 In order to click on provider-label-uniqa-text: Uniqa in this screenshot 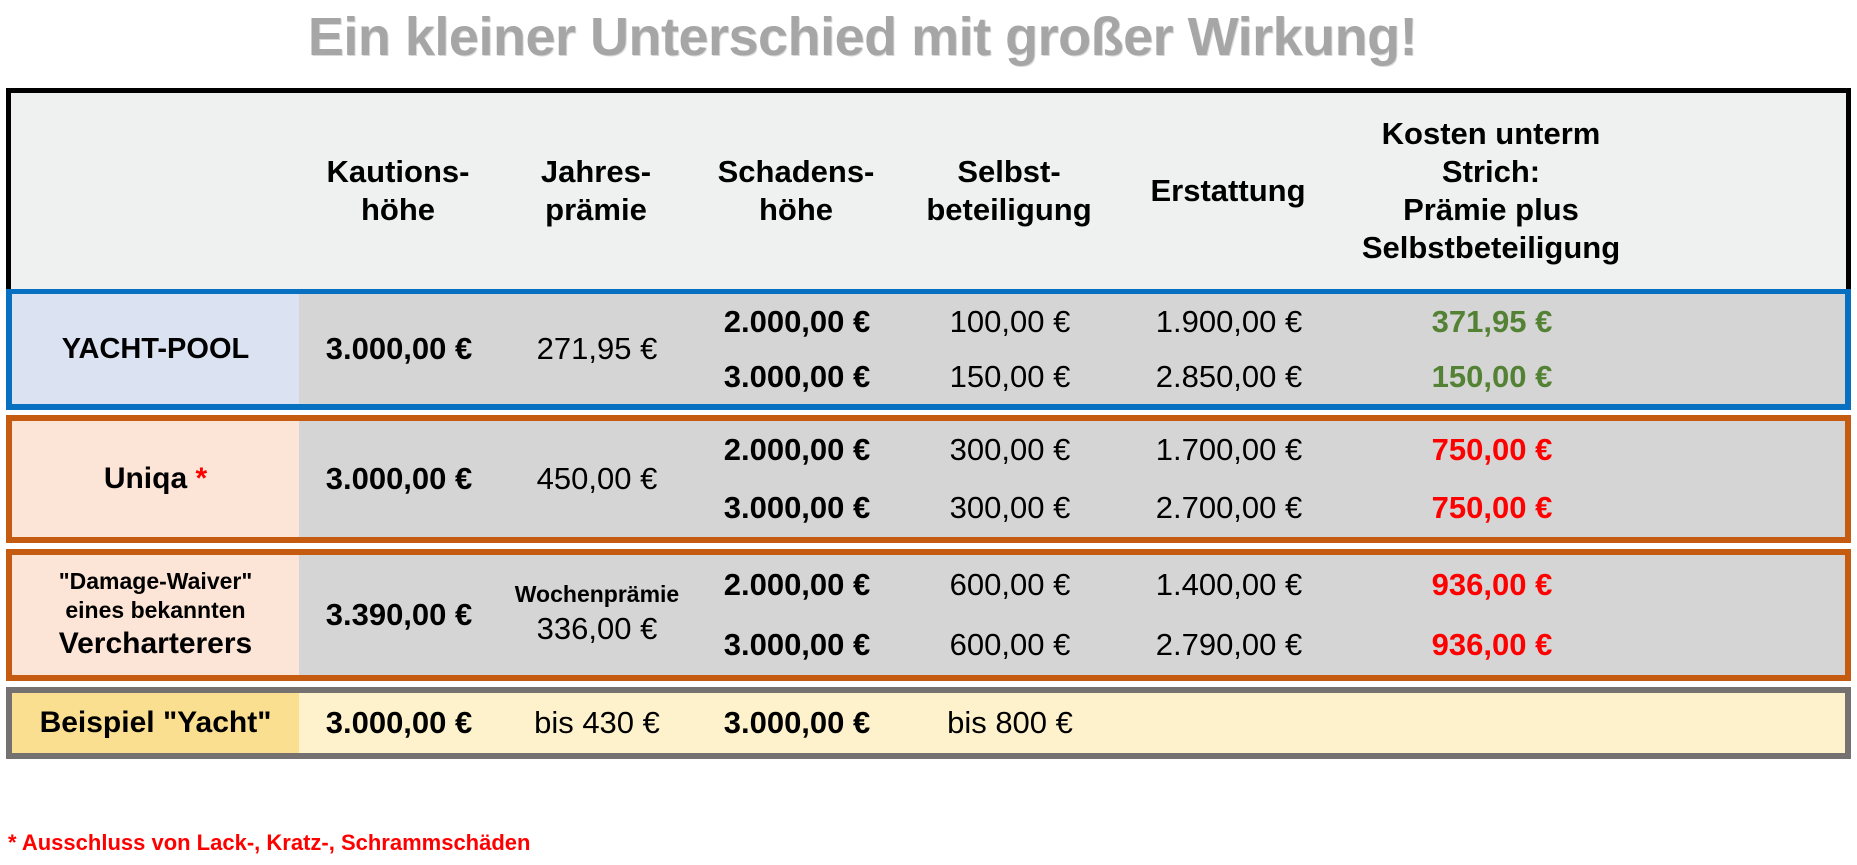, I will do `click(145, 478)`.